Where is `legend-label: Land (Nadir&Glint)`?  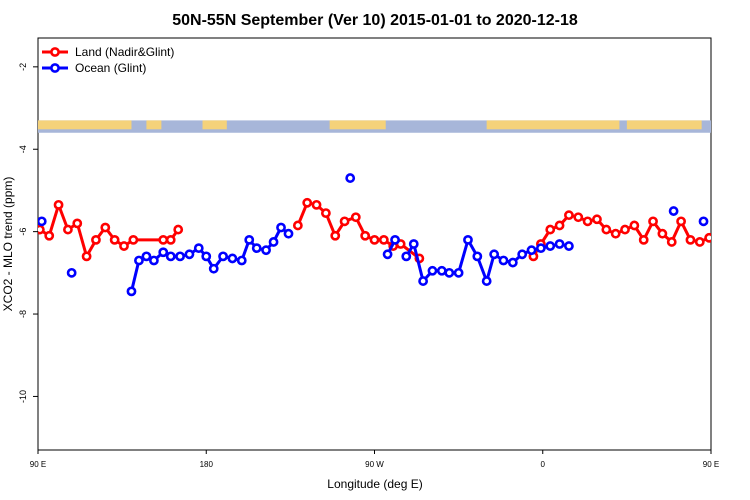
legend-label: Land (Nadir&Glint) is located at coordinates (124, 52).